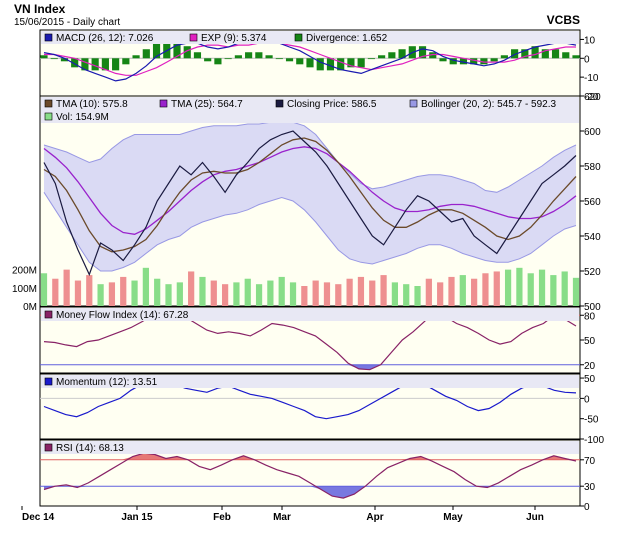 The height and width of the screenshot is (535, 620). I want to click on x-axis-label: Jan 15, so click(137, 517).